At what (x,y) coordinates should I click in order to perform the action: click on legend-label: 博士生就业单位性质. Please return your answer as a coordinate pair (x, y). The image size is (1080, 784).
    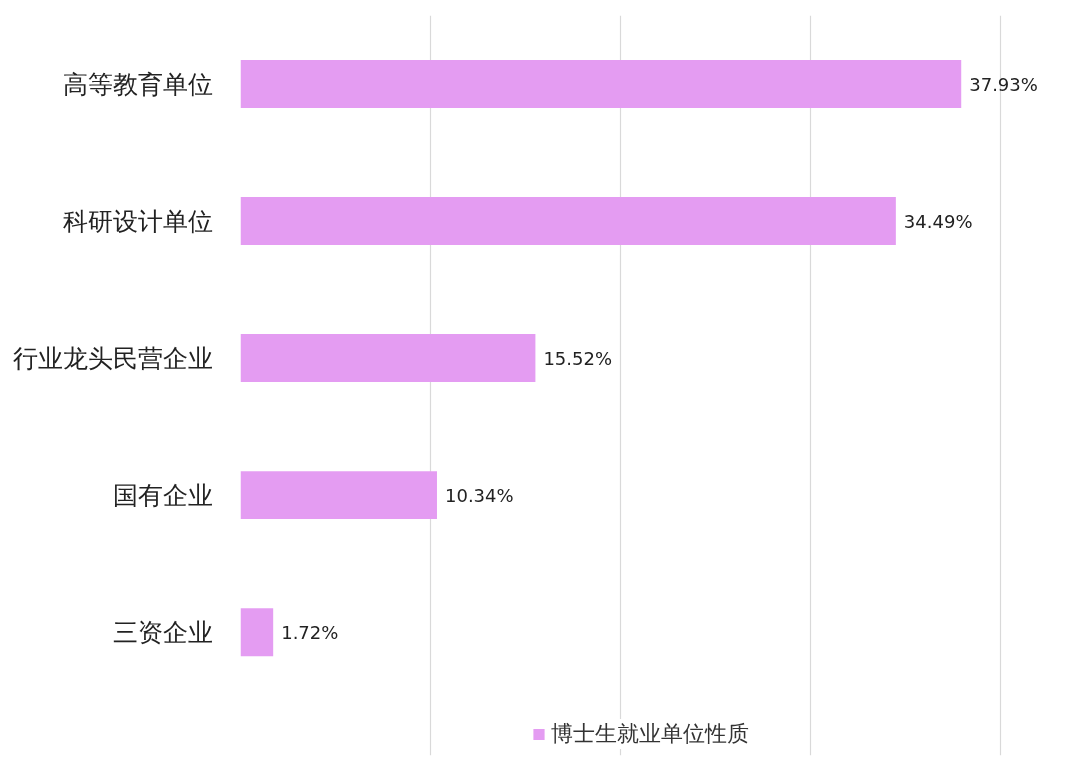
    Looking at the image, I should click on (649, 734).